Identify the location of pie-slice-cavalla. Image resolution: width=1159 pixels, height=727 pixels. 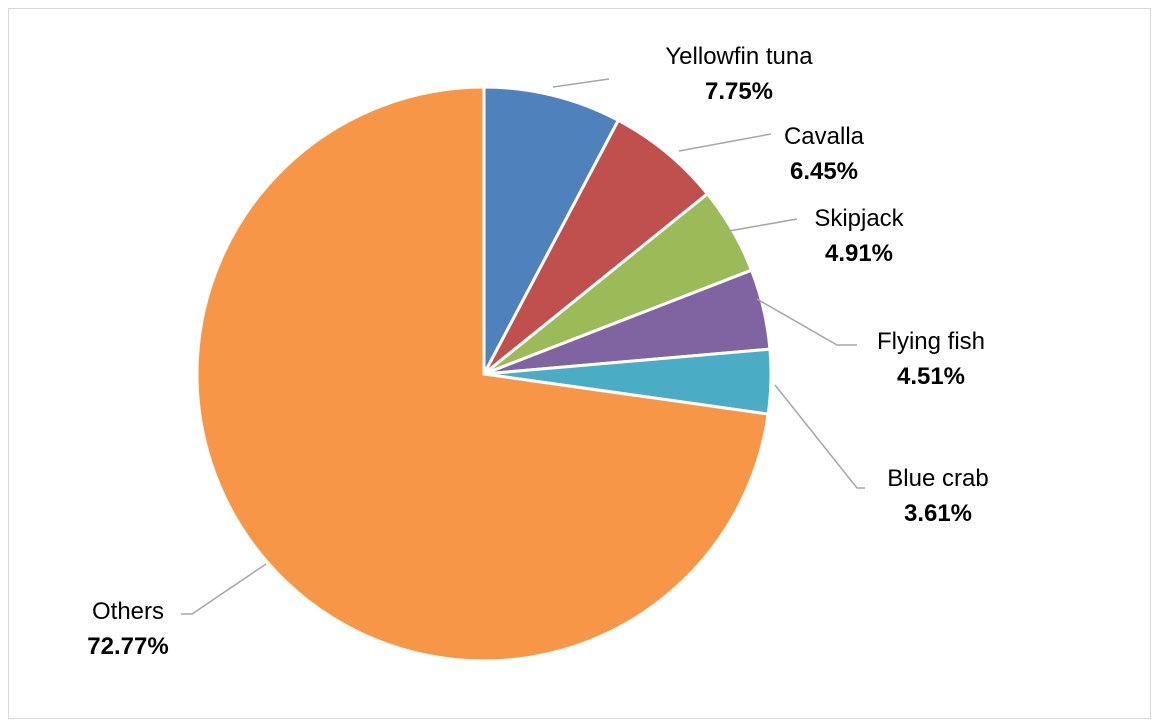
(596, 247).